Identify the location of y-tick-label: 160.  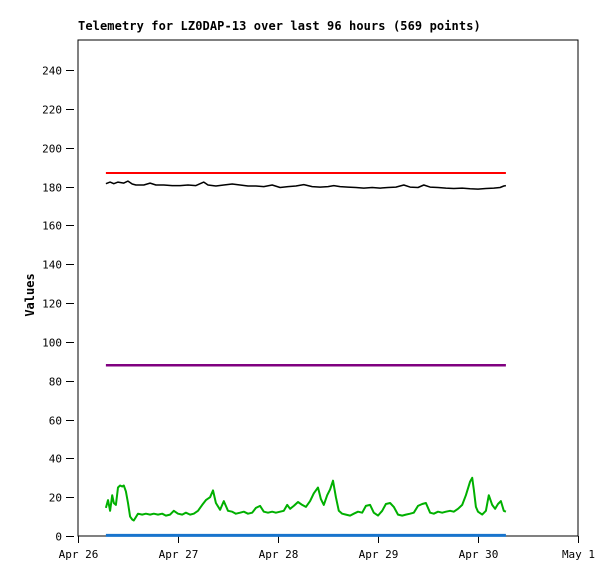
(52, 226).